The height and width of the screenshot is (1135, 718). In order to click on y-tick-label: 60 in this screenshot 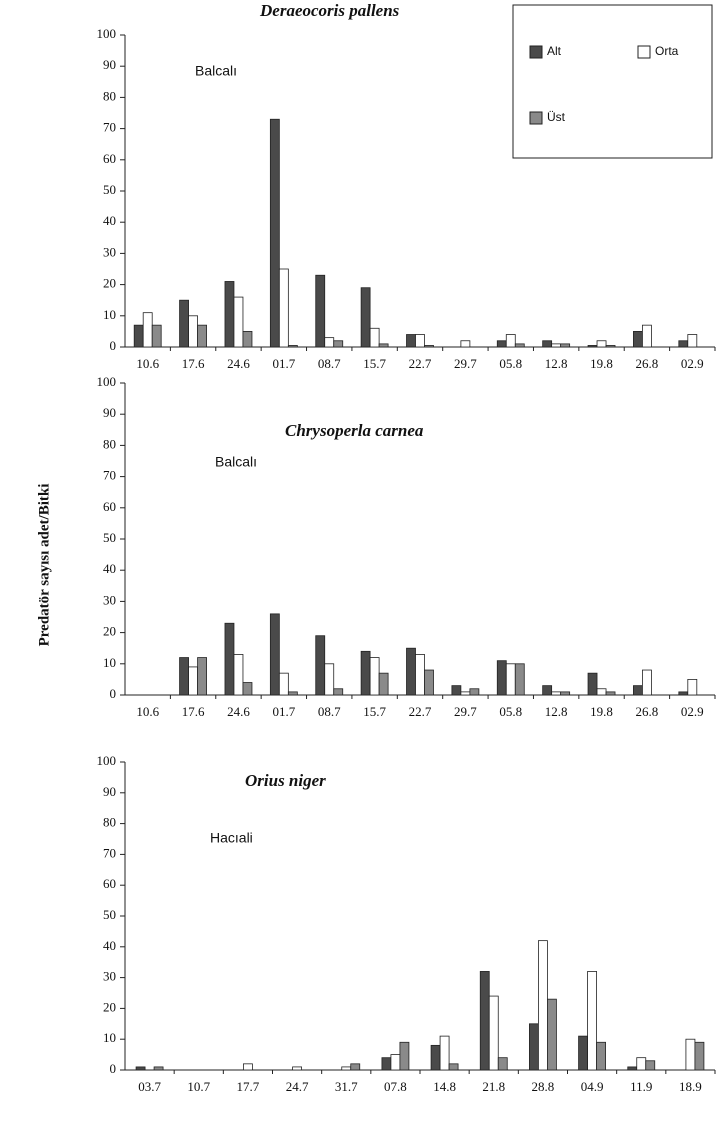, I will do `click(109, 158)`.